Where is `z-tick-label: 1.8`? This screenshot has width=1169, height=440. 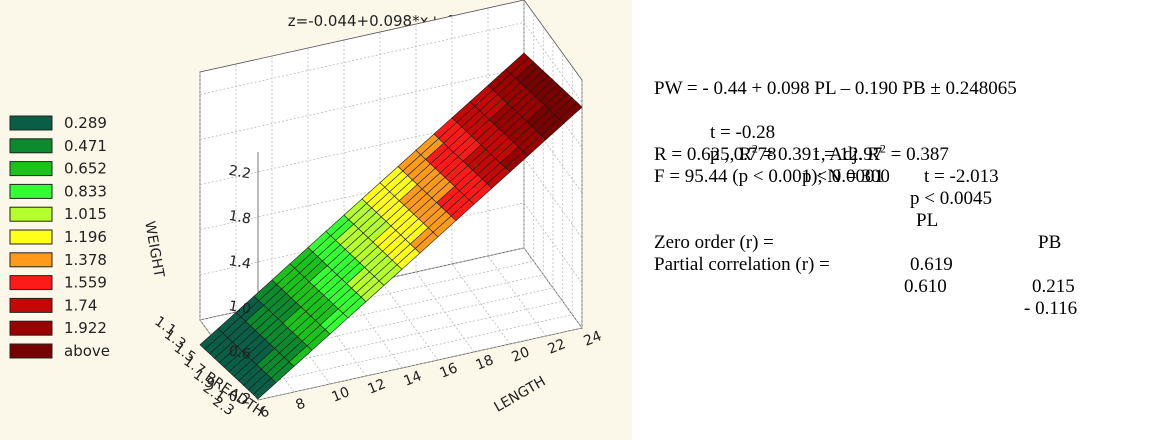 z-tick-label: 1.8 is located at coordinates (239, 218).